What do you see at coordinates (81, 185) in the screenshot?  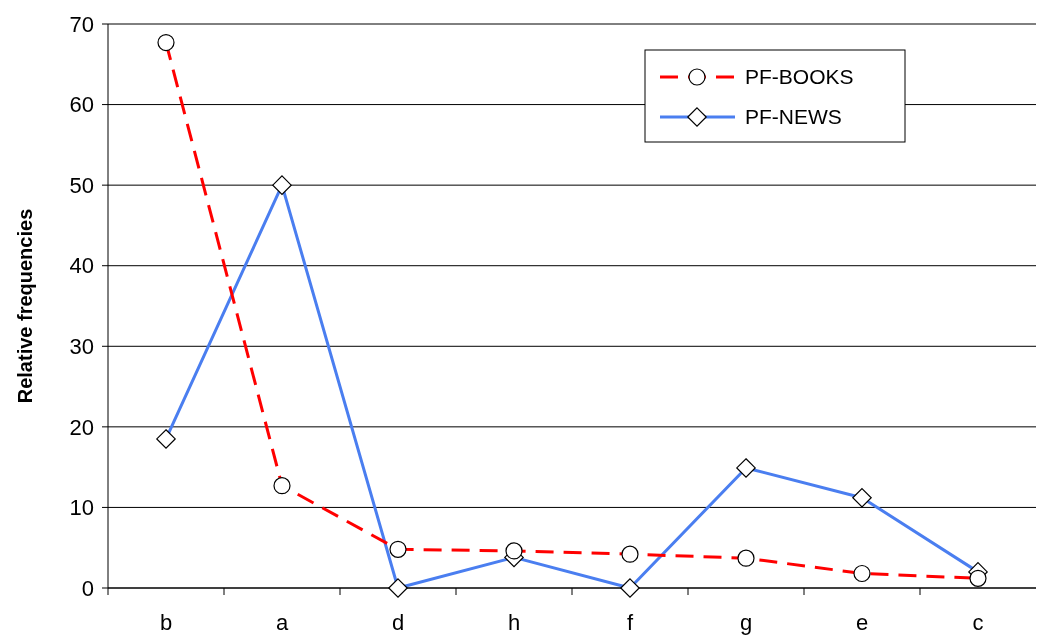 I see `y-tick-label: 50` at bounding box center [81, 185].